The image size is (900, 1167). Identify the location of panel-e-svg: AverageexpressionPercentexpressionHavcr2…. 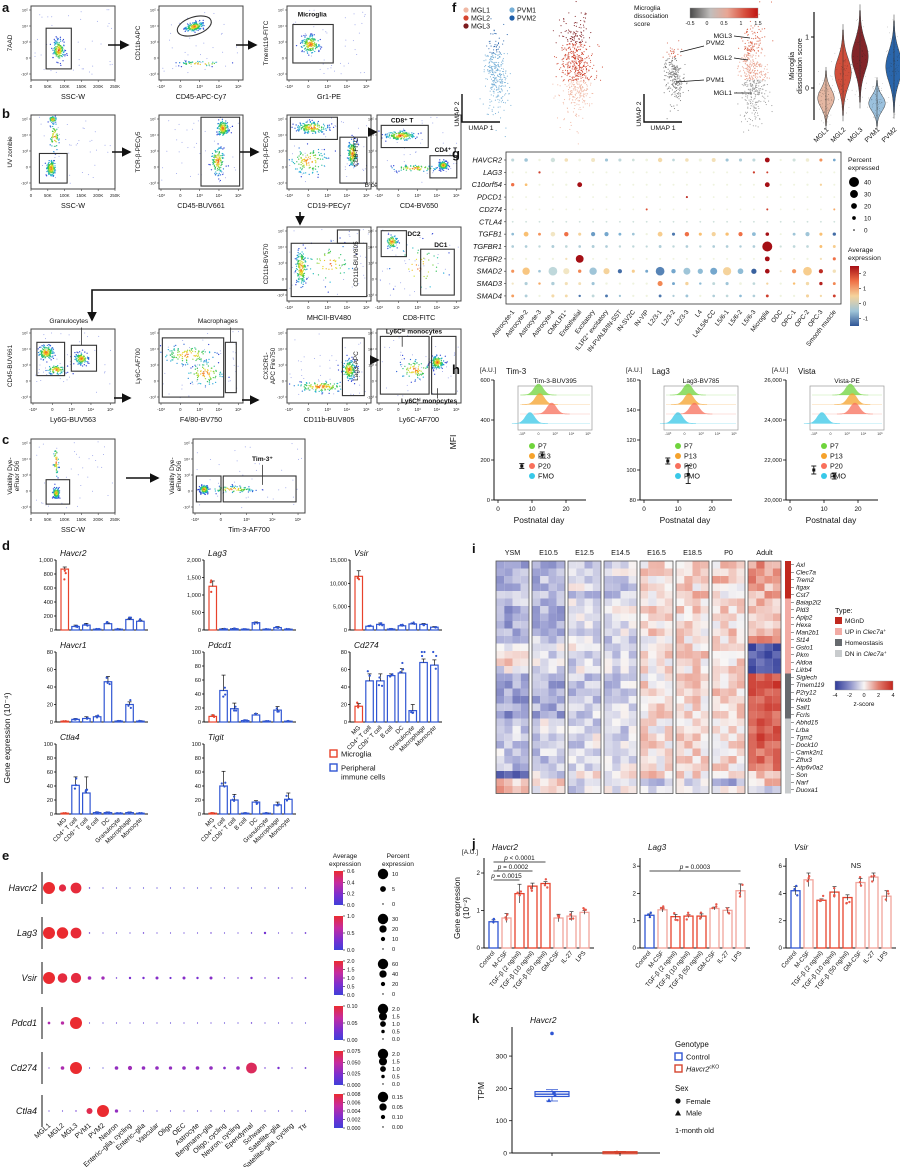
(211, 1010).